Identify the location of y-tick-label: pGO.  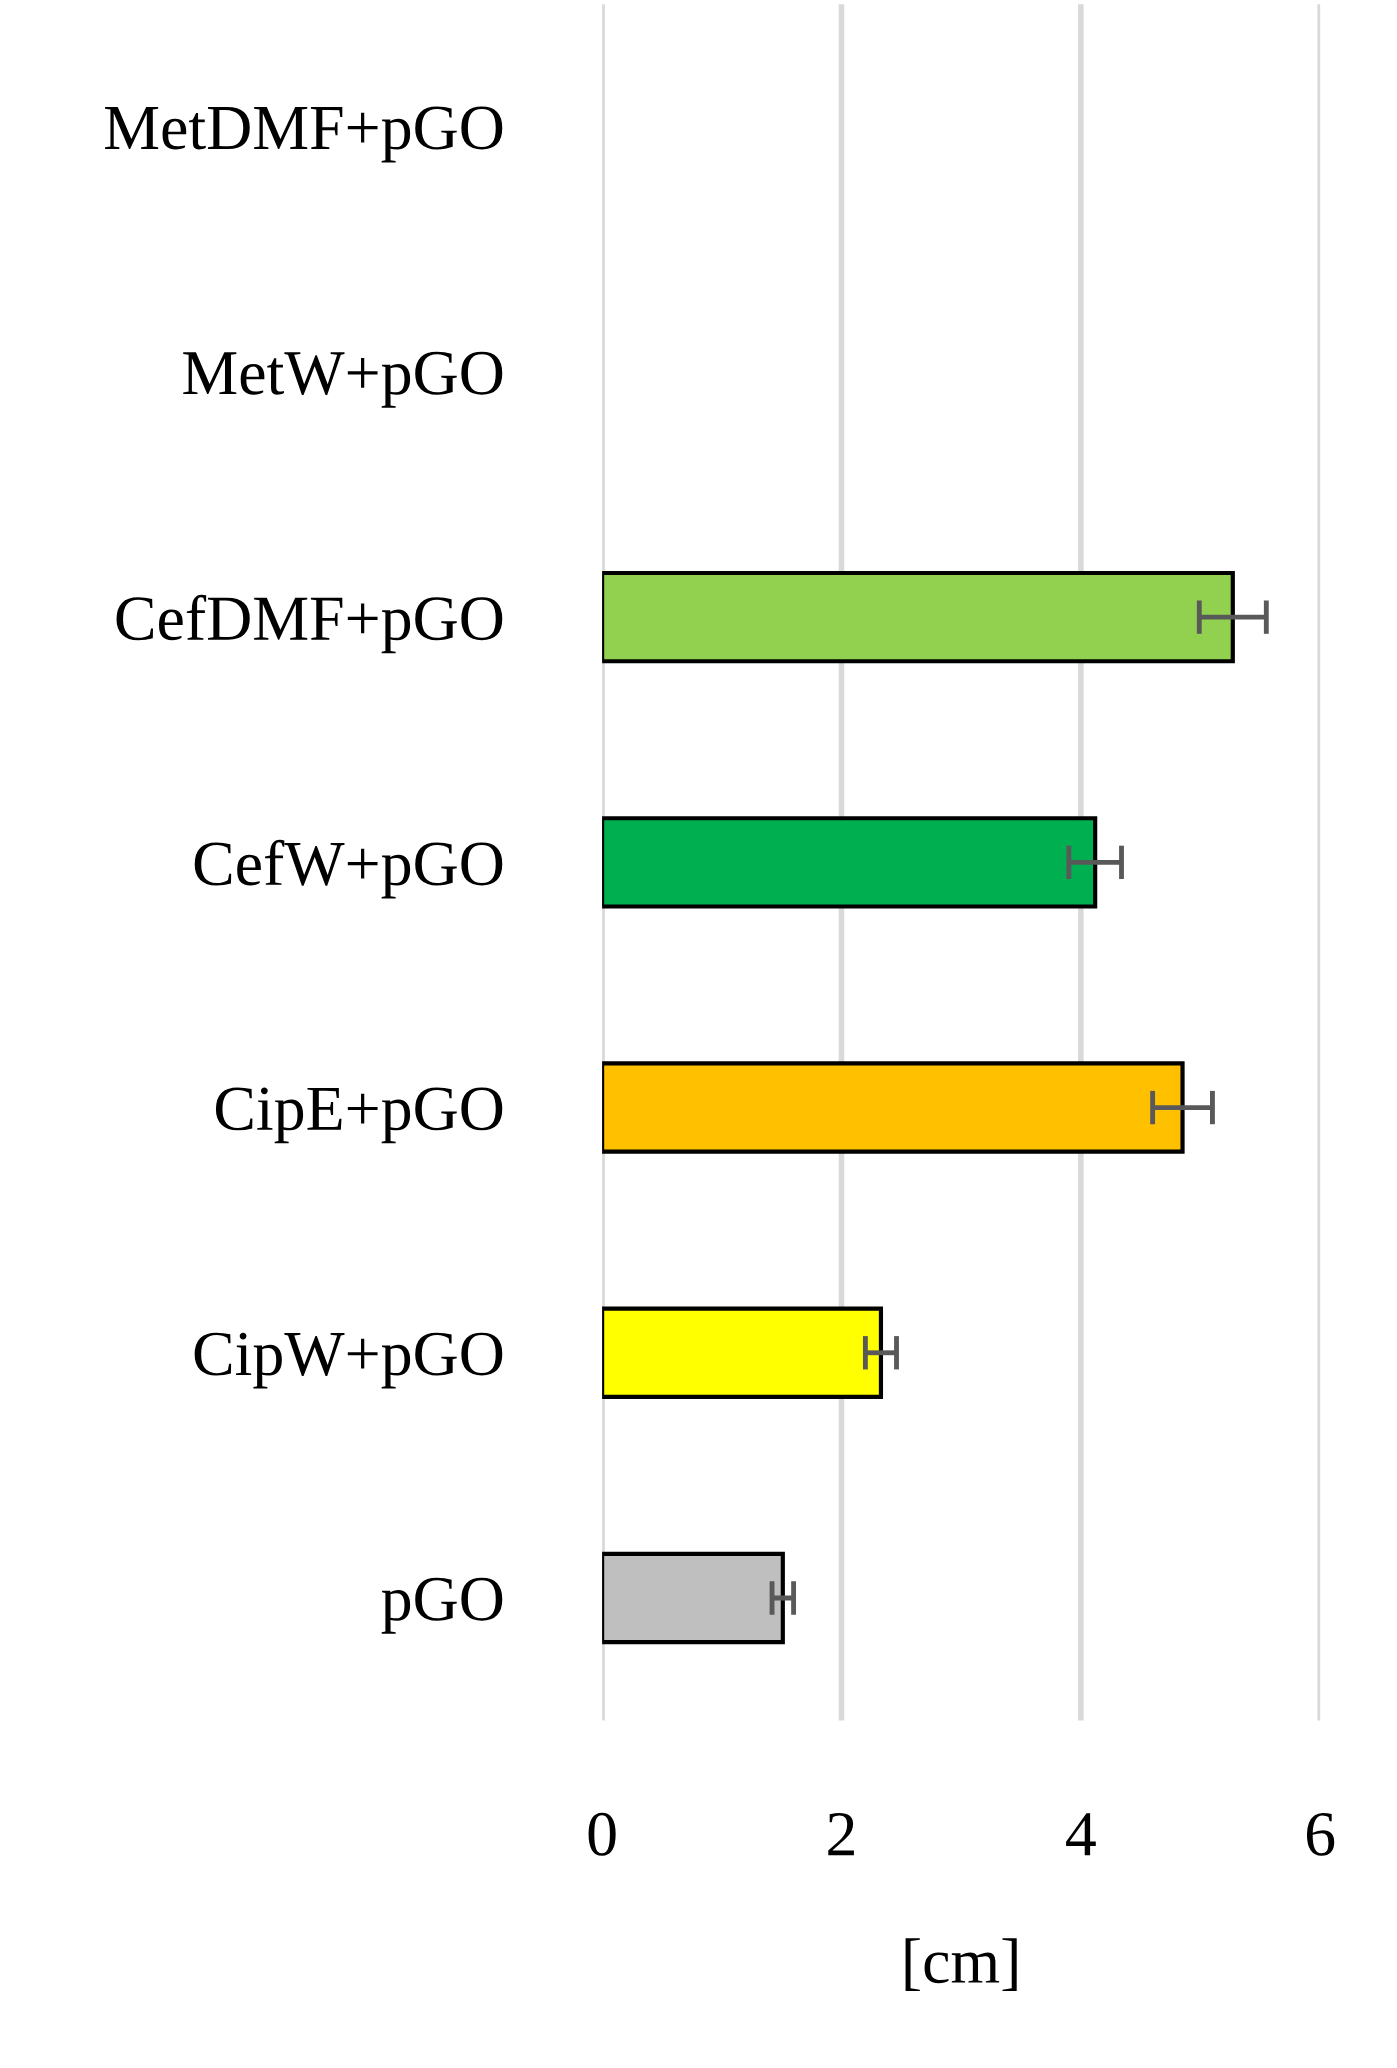
(442, 1605).